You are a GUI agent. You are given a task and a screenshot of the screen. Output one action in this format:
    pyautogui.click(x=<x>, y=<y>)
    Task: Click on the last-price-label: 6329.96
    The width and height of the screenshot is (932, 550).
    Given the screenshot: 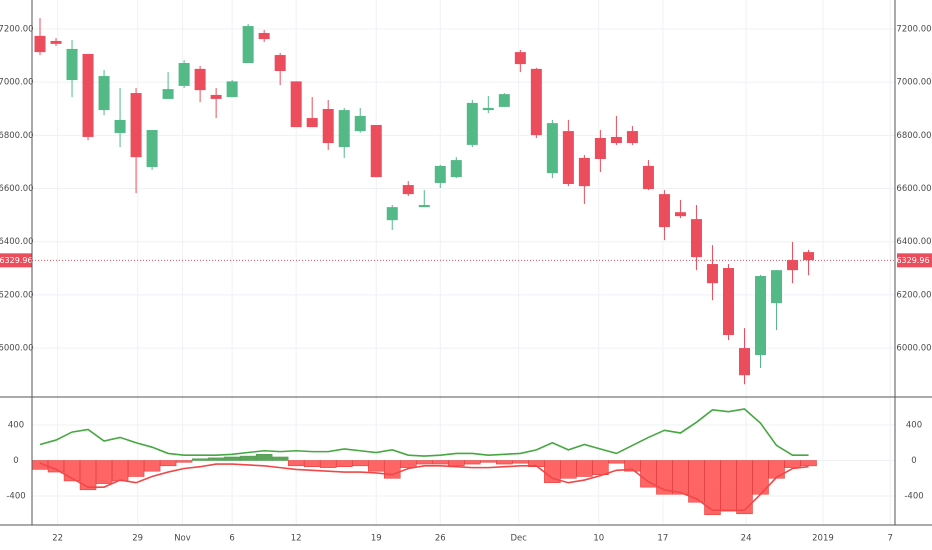 What is the action you would take?
    pyautogui.click(x=16, y=260)
    